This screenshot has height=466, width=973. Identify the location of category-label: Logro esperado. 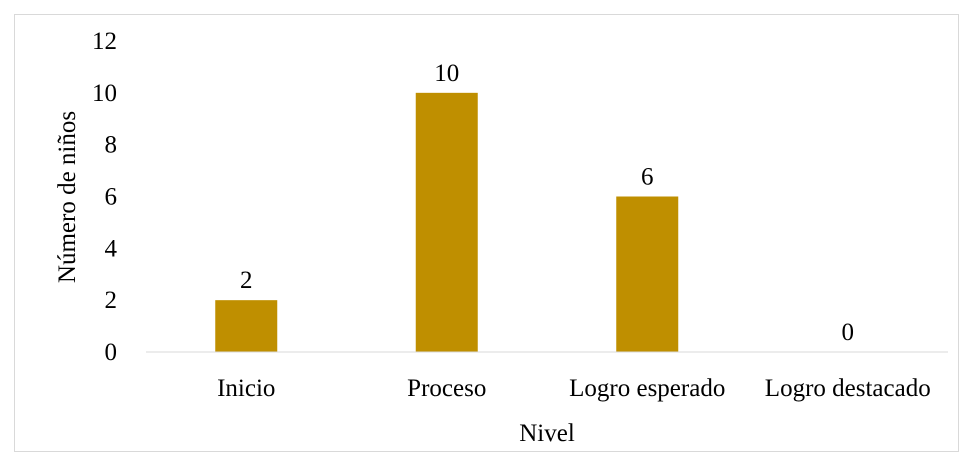
(647, 388).